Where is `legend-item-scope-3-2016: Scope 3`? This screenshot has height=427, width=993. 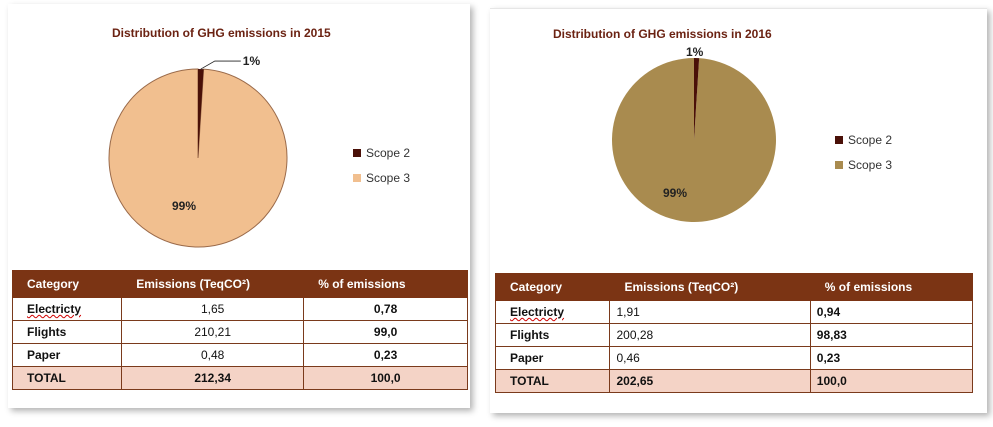 legend-item-scope-3-2016: Scope 3 is located at coordinates (863, 164).